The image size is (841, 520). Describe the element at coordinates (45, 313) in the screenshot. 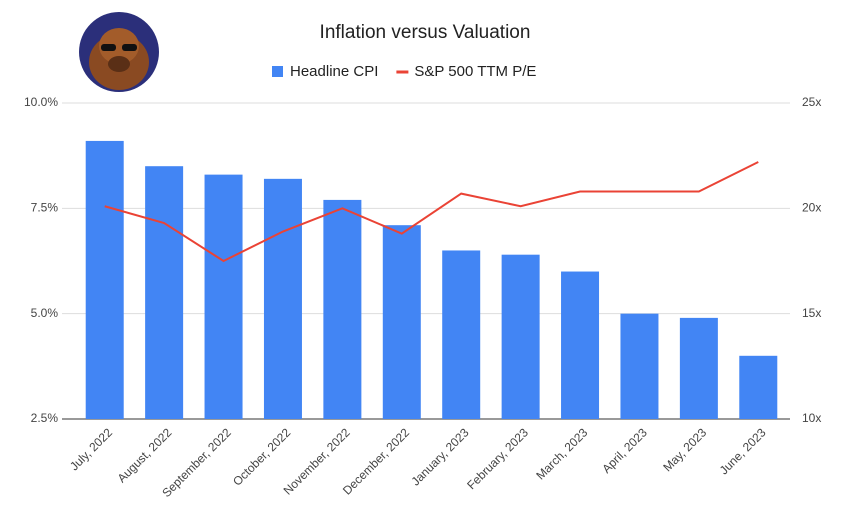

I see `y-tick-label: 5.0%` at that location.